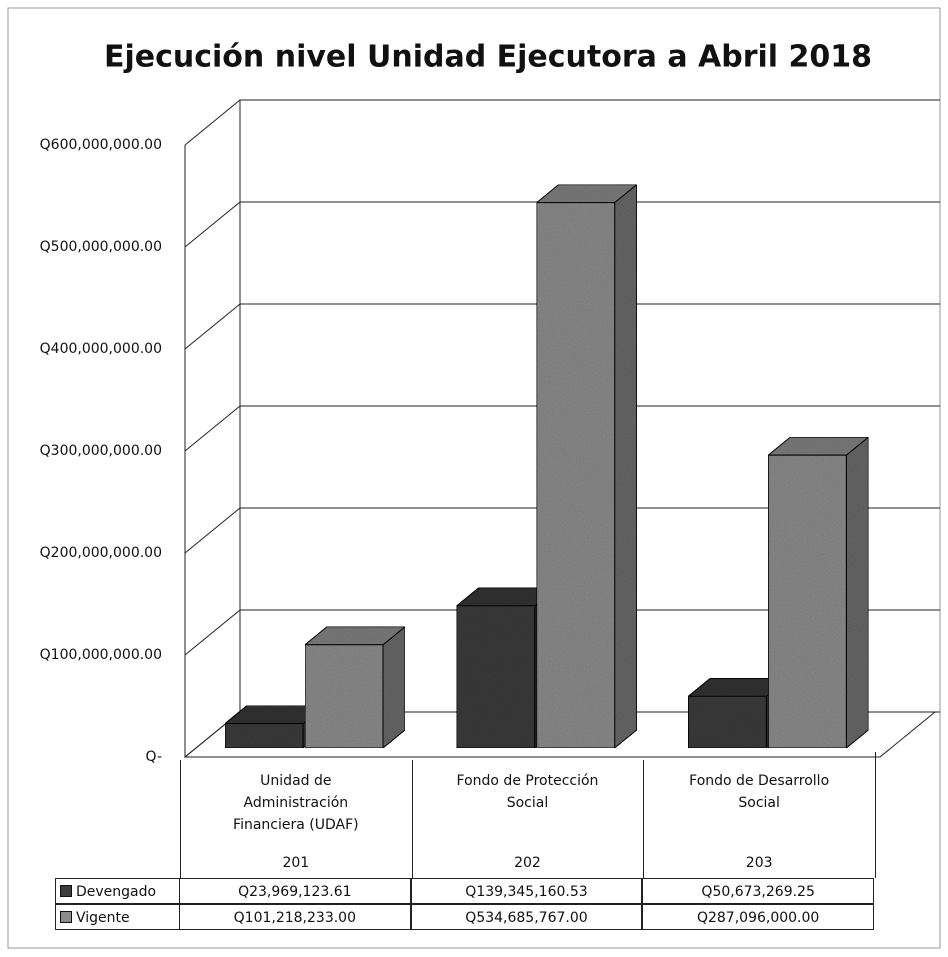 This screenshot has height=957, width=948. Describe the element at coordinates (101, 247) in the screenshot. I see `y-tick-label: Q500,000,000.00` at that location.